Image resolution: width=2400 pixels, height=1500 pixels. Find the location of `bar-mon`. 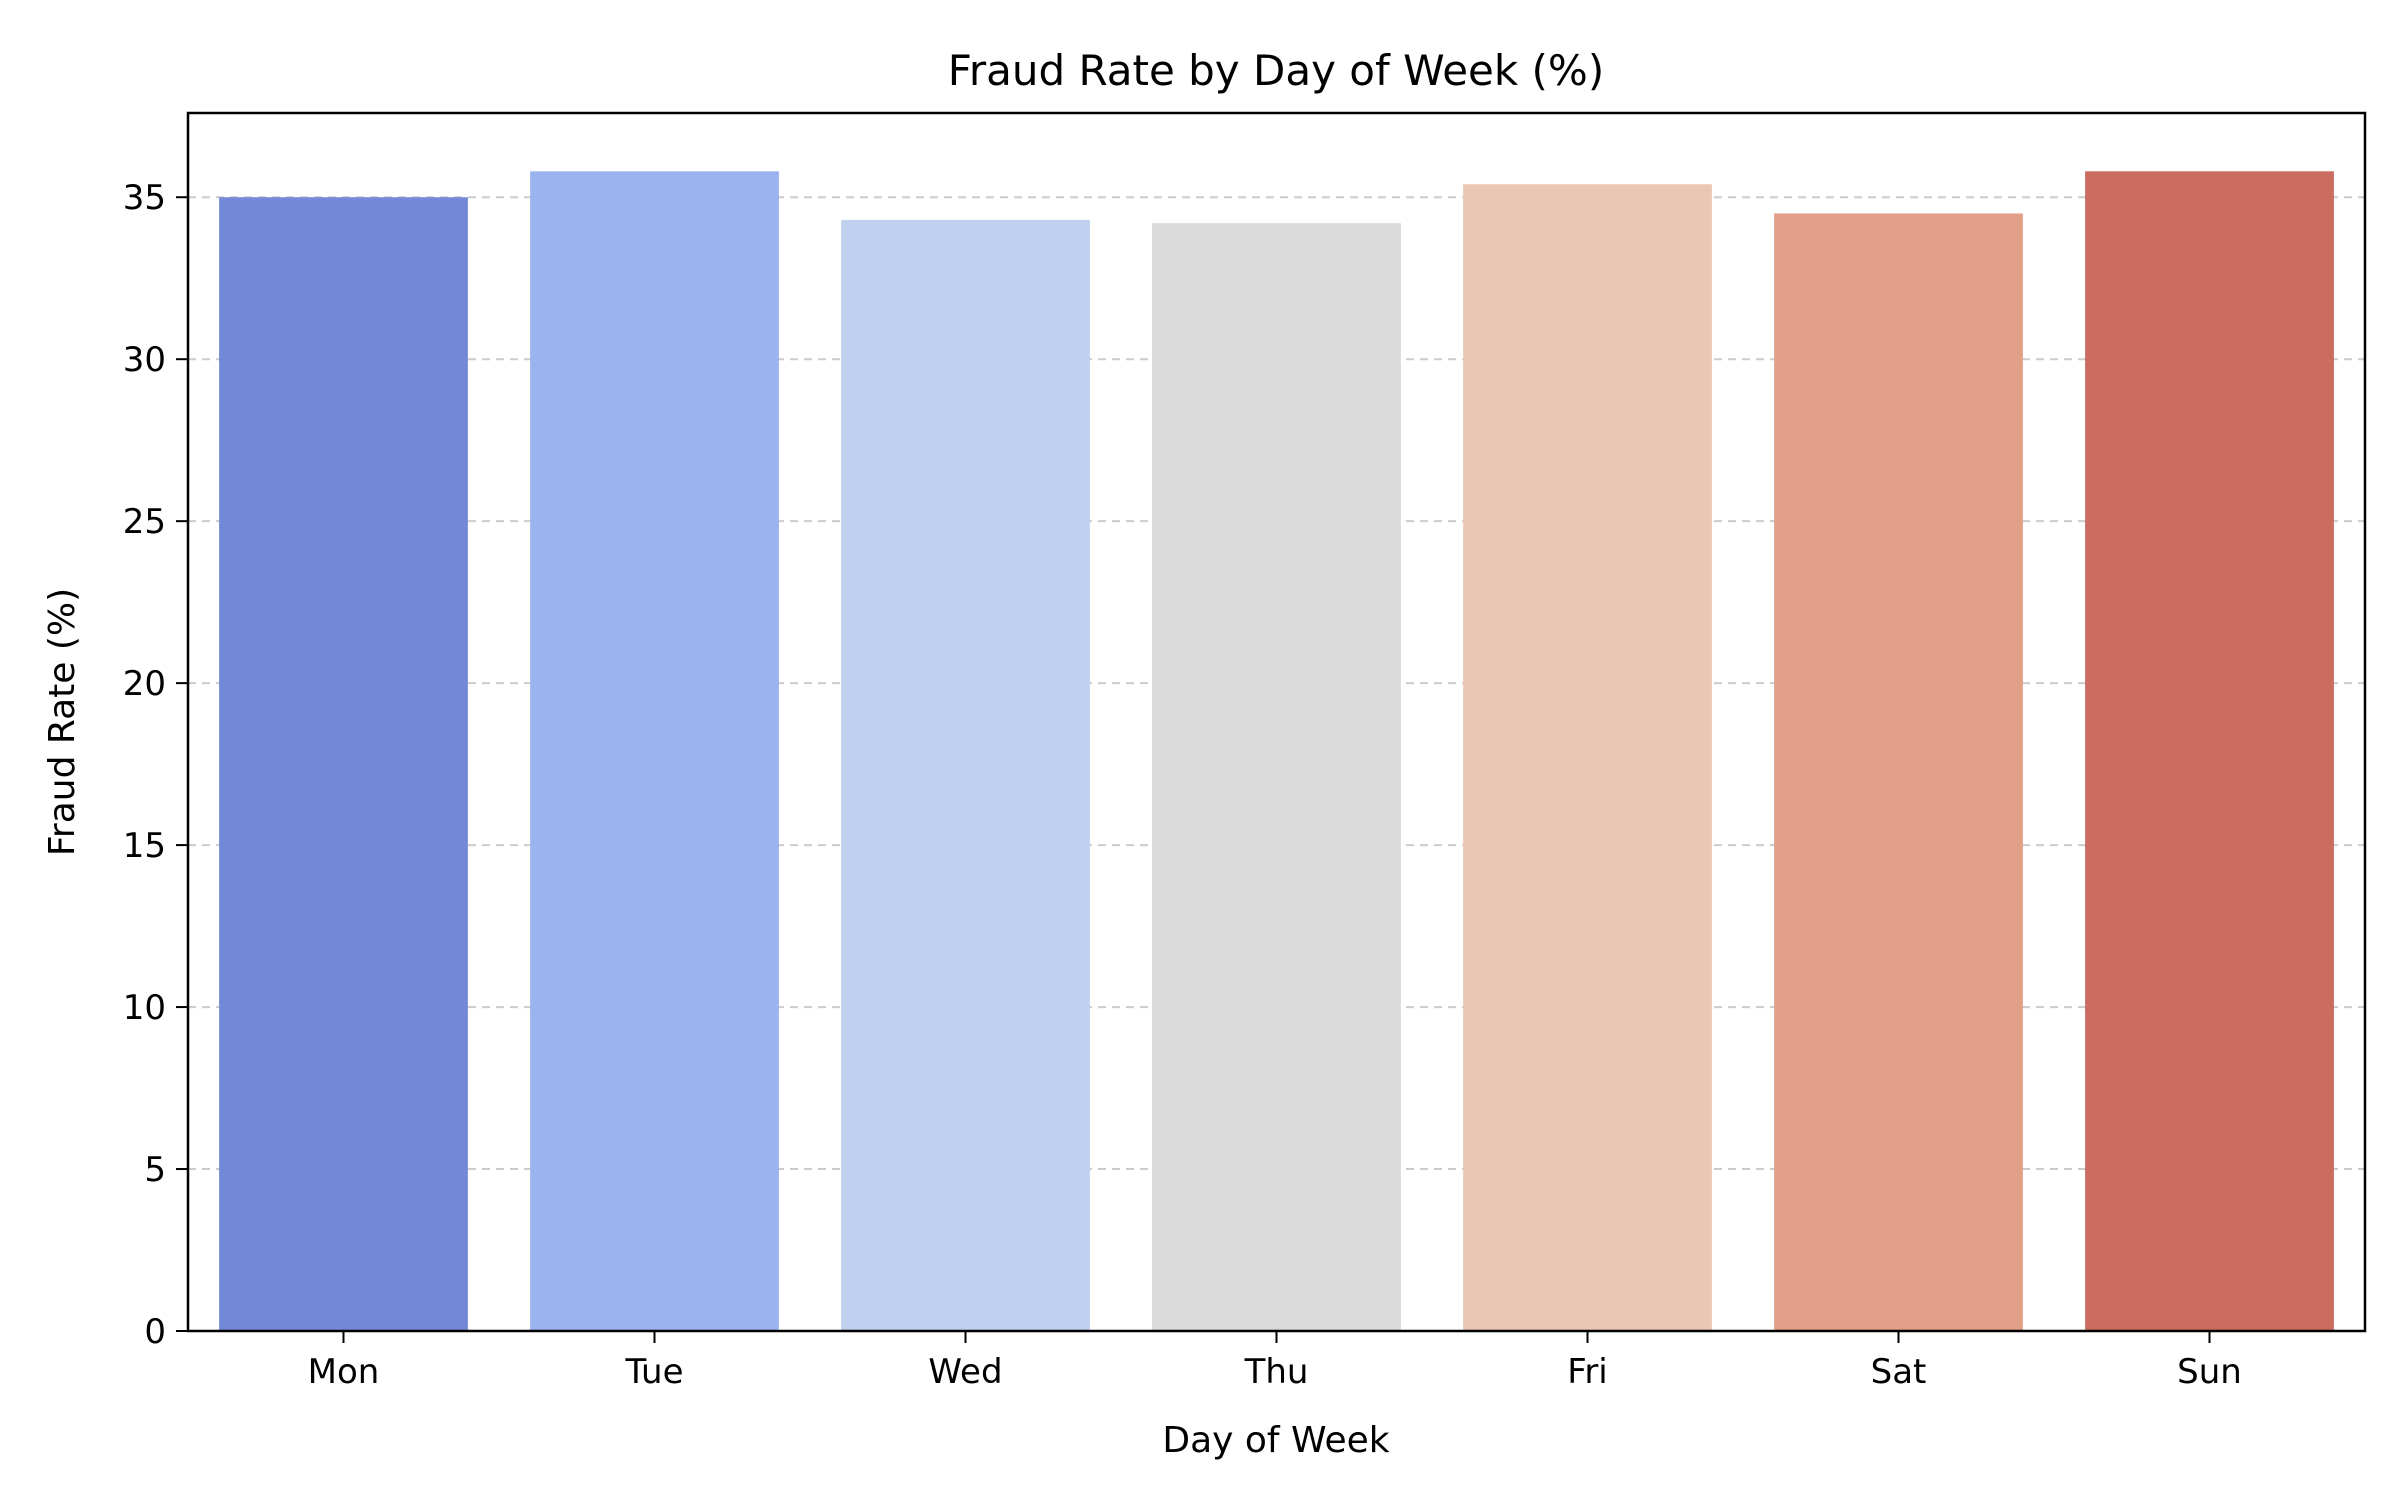

bar-mon is located at coordinates (343, 764).